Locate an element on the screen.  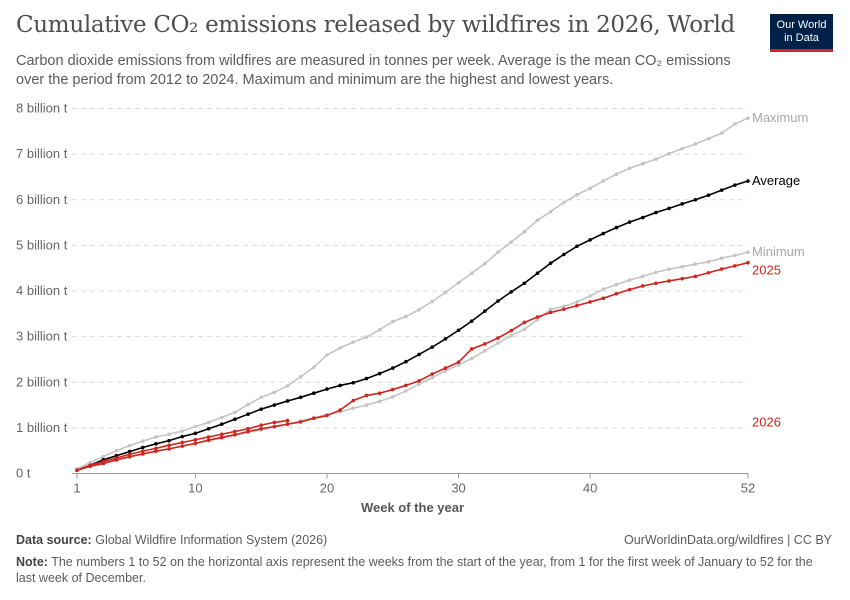
y-tick-label: 0 t is located at coordinates (23, 473).